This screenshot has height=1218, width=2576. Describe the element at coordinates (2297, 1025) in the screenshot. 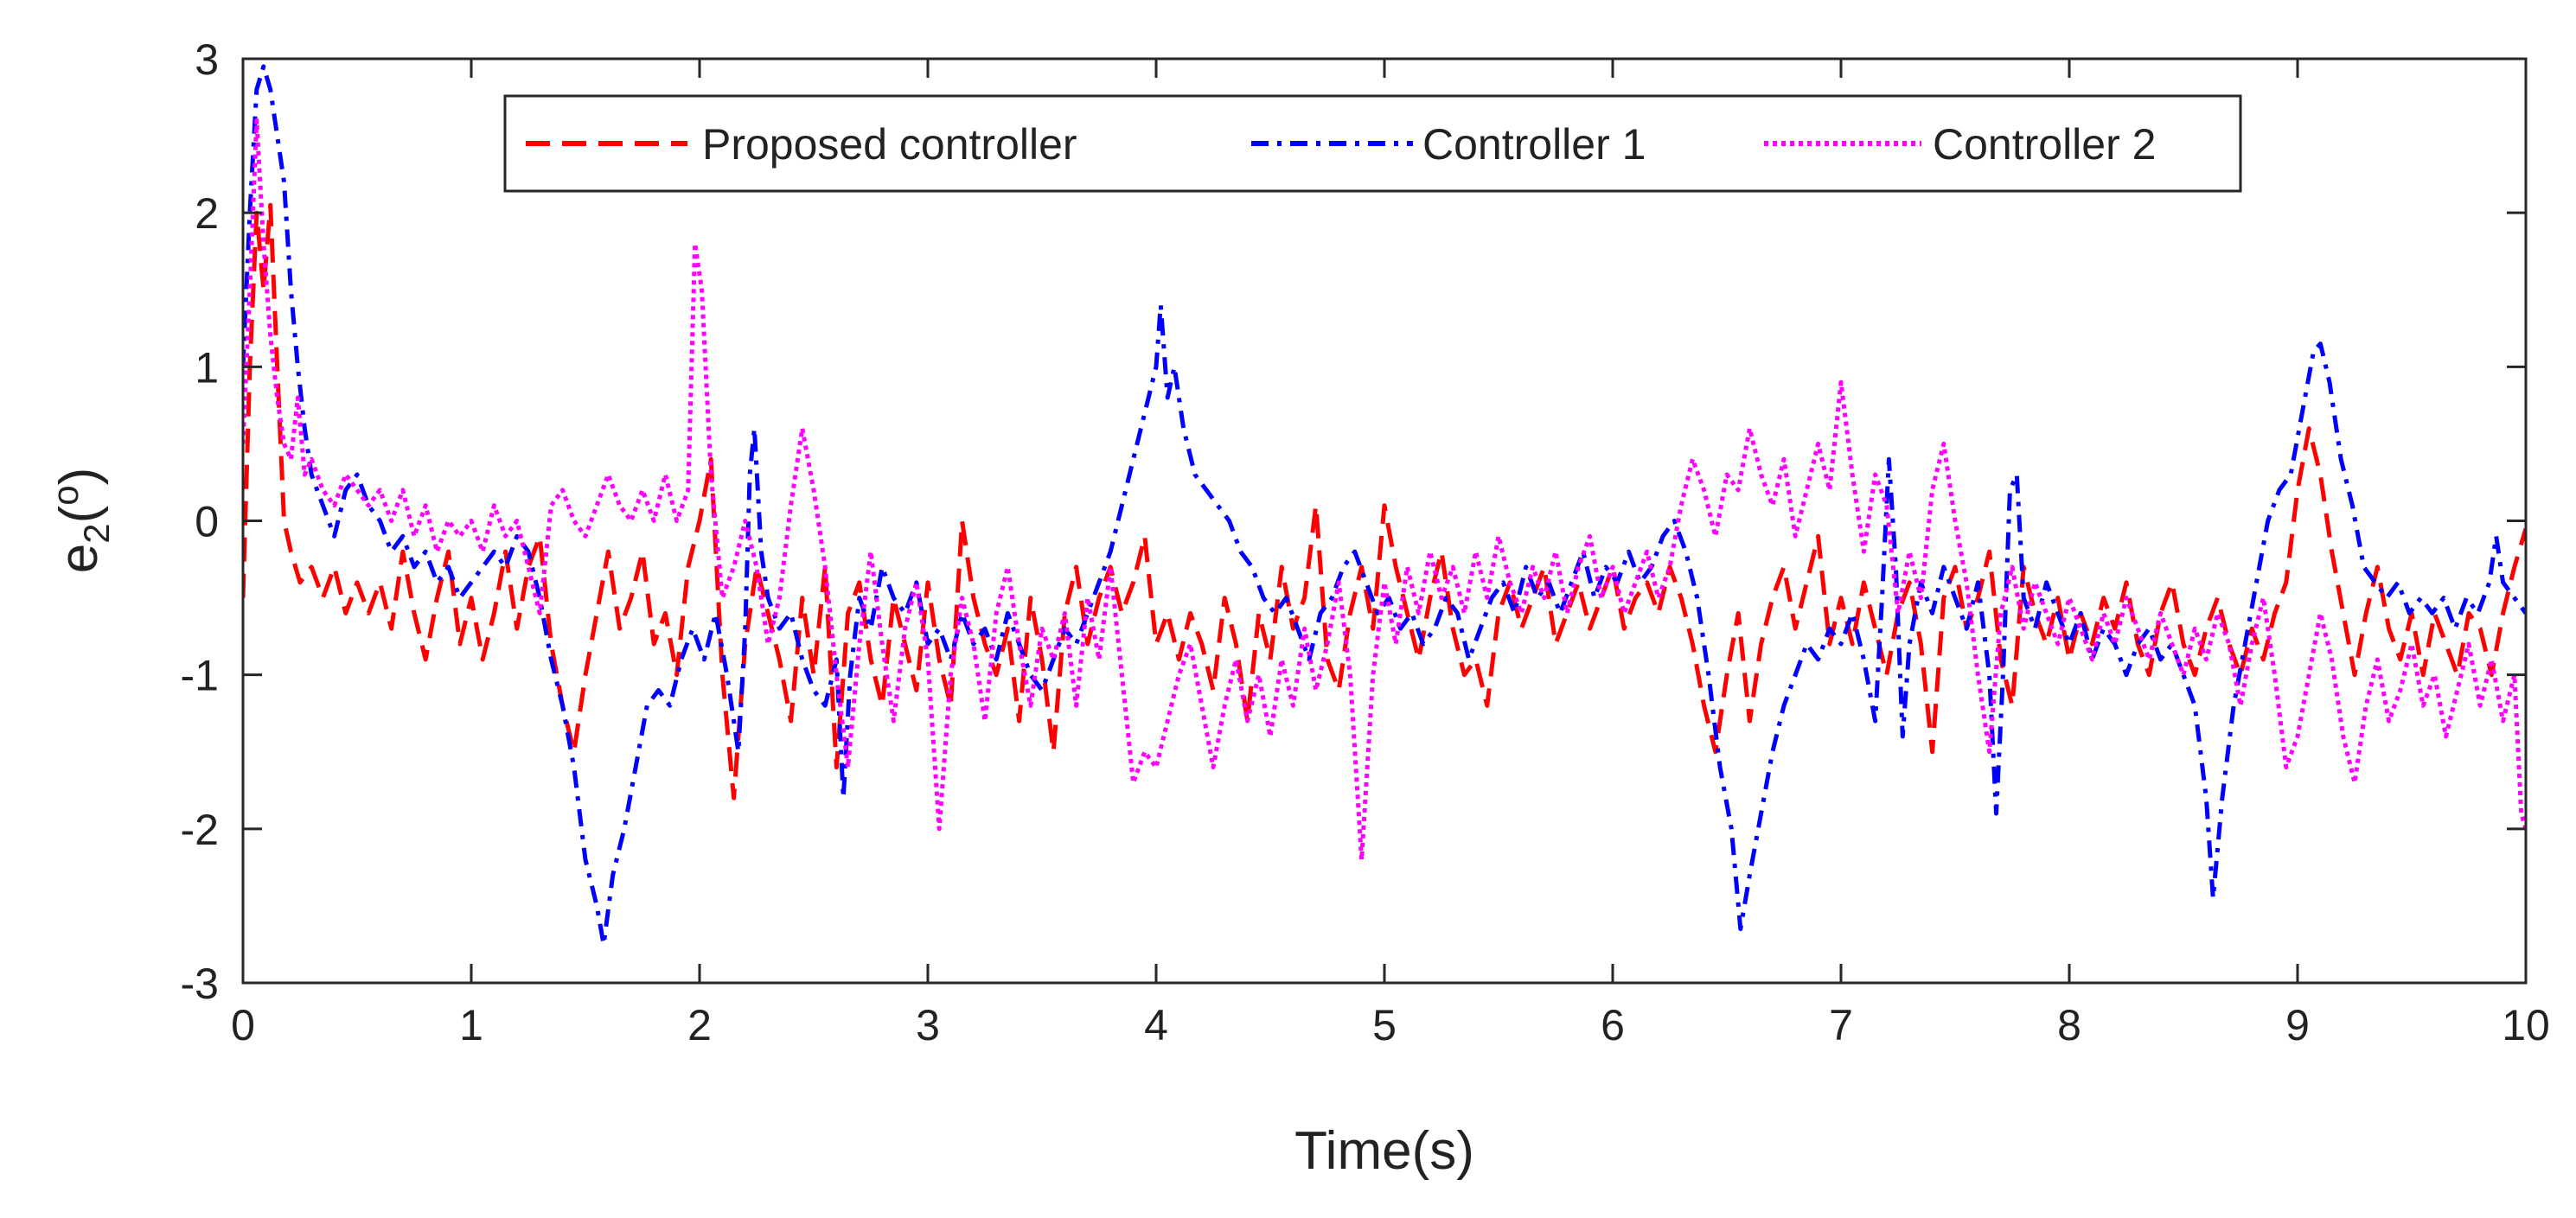

I see `x-tick-label: 9` at that location.